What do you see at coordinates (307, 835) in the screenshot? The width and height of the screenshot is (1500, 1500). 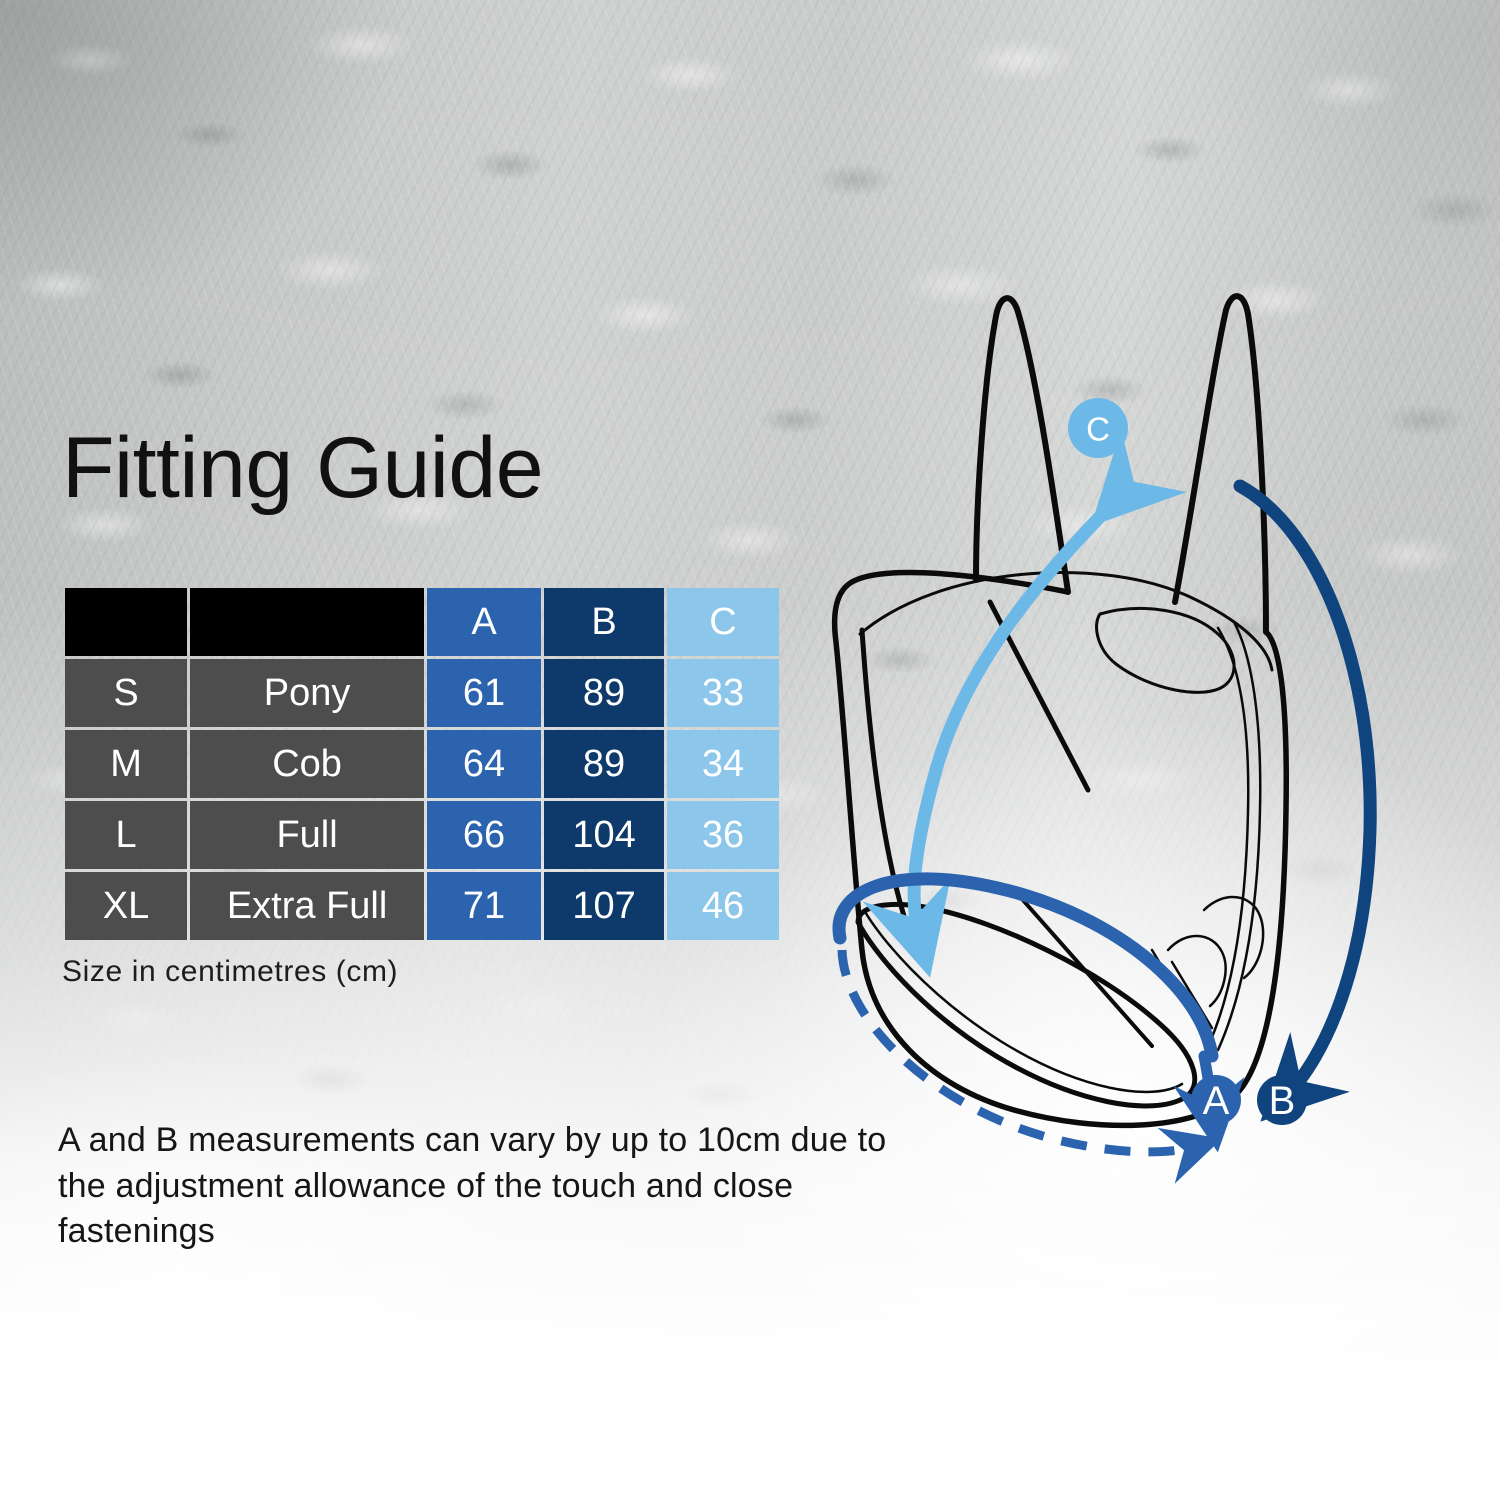 I see `cell-name: Full` at bounding box center [307, 835].